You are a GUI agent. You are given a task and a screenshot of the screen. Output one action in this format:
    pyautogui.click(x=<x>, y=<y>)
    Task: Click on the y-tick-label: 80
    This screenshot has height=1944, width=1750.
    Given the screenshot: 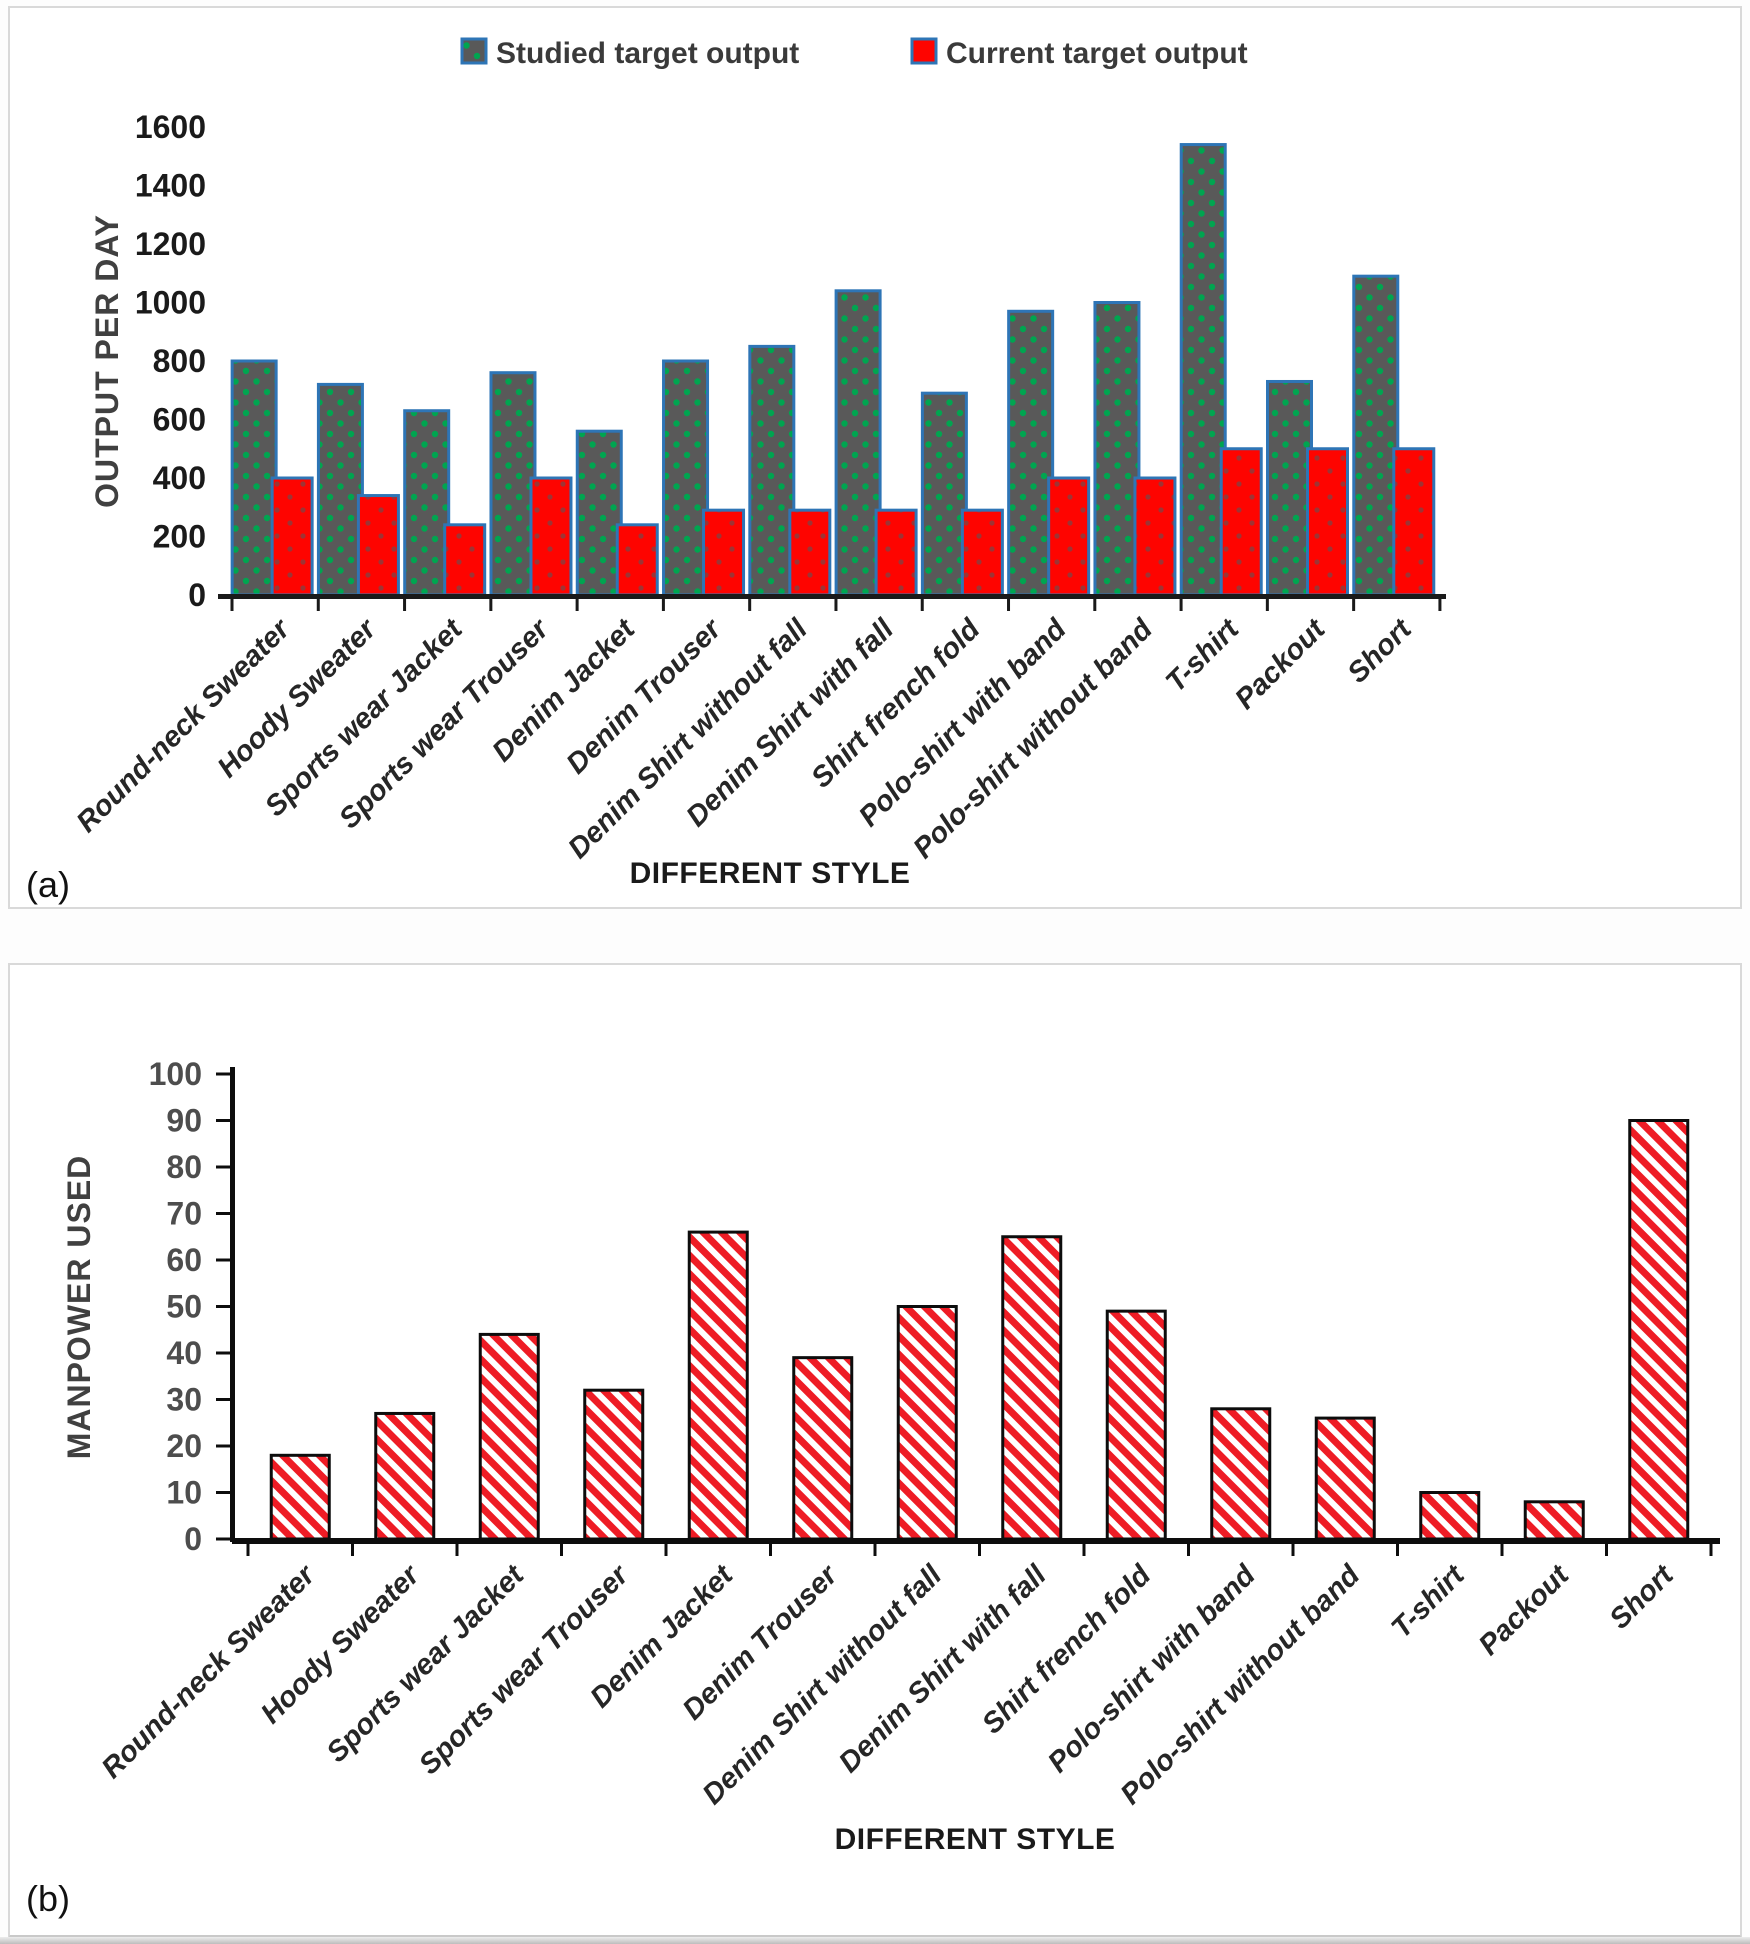 What is the action you would take?
    pyautogui.click(x=184, y=1167)
    